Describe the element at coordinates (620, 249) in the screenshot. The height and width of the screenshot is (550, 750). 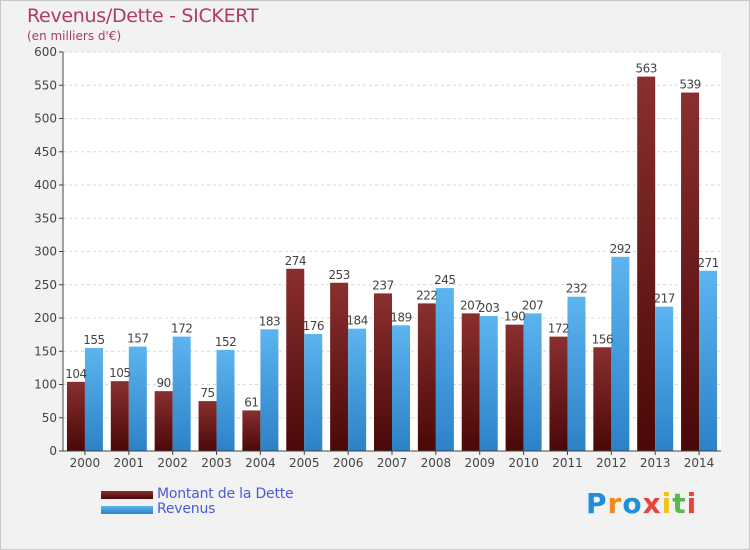
I see `data-label-revenus: 292` at that location.